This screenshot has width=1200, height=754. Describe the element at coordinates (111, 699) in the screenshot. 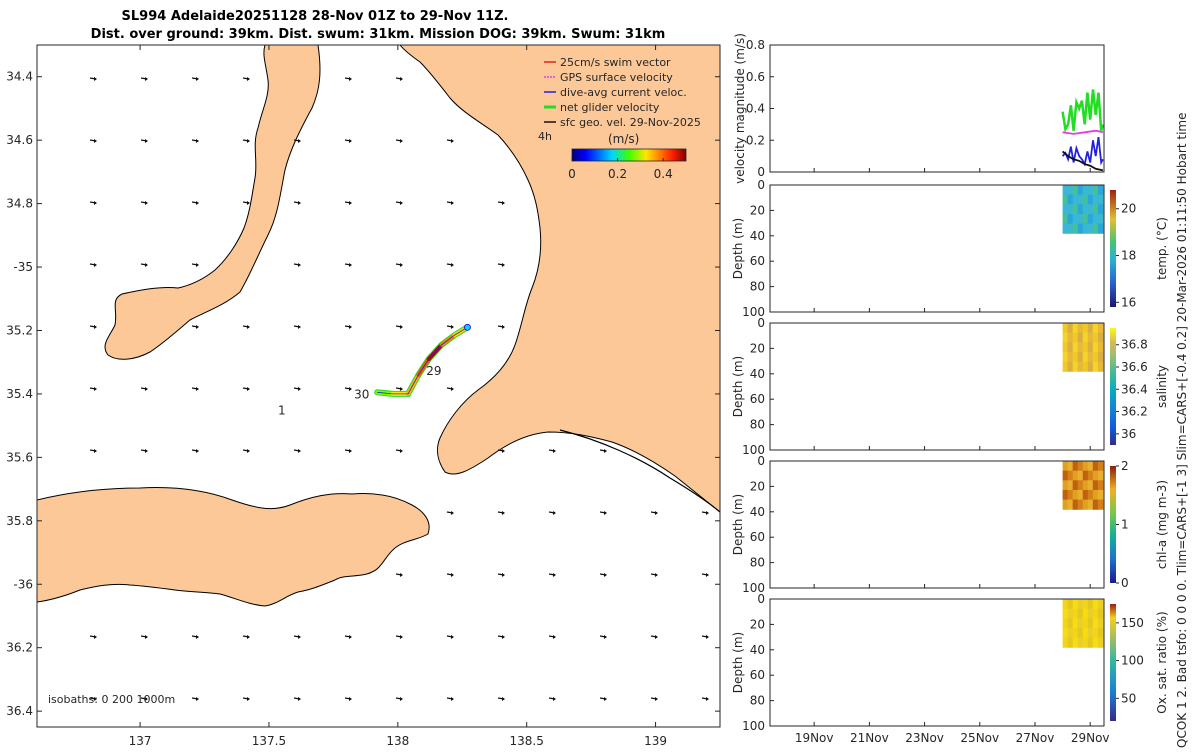

I see `isobaths-label: isobaths: 0 200 1000m` at that location.